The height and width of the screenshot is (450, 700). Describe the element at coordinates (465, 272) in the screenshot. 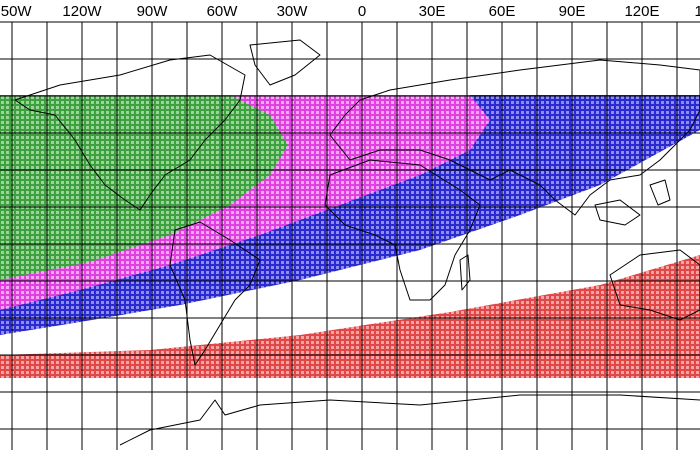

I see `madagascar` at that location.